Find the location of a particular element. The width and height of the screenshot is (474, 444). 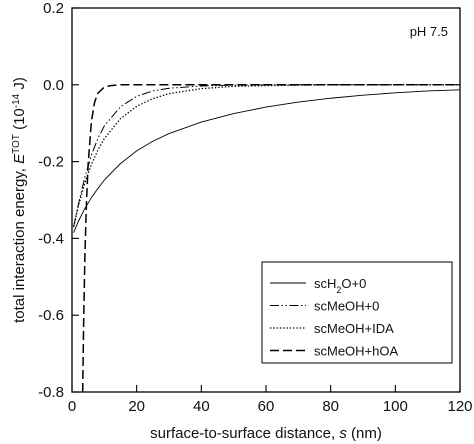

legend-label-1: scH2O+0 is located at coordinates (340, 285).